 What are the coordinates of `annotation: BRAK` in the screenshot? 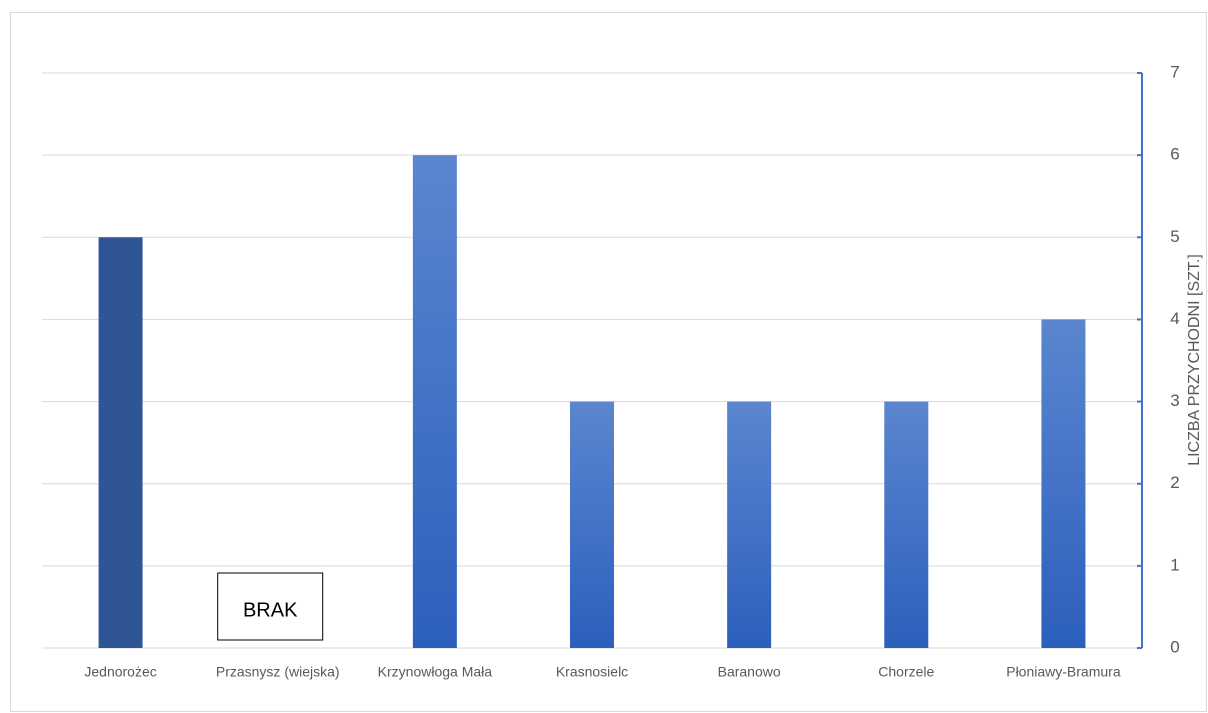 It's located at (270, 610).